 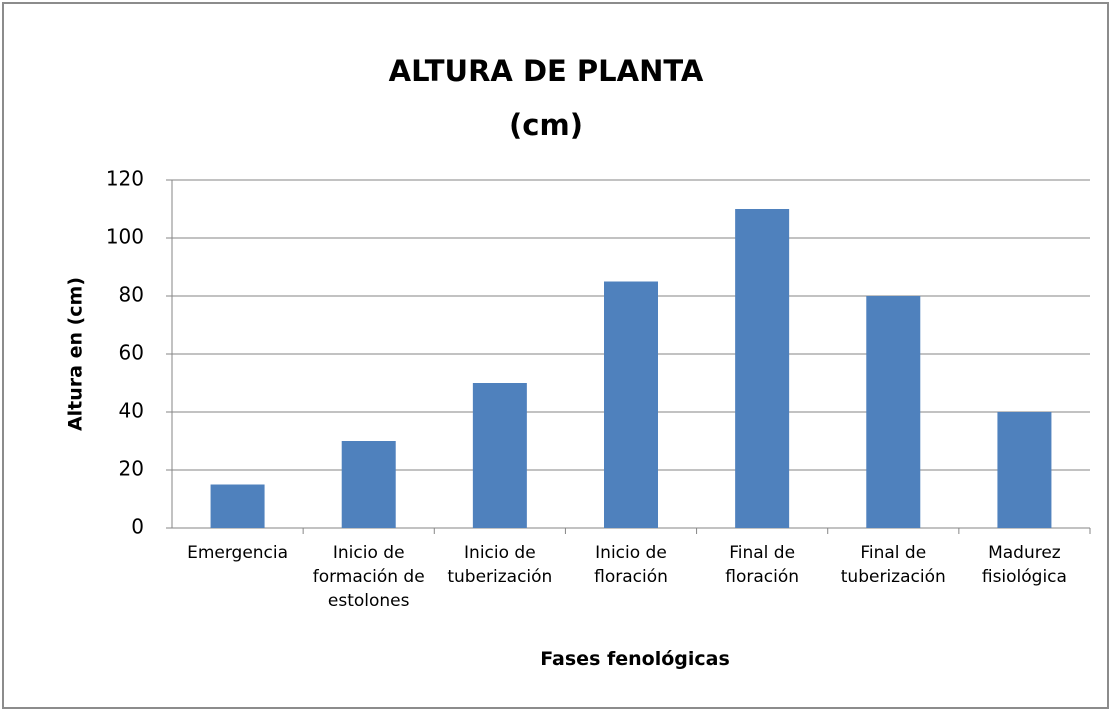 I want to click on x-tick-label: Inicio de formación de estolones, so click(x=368, y=577).